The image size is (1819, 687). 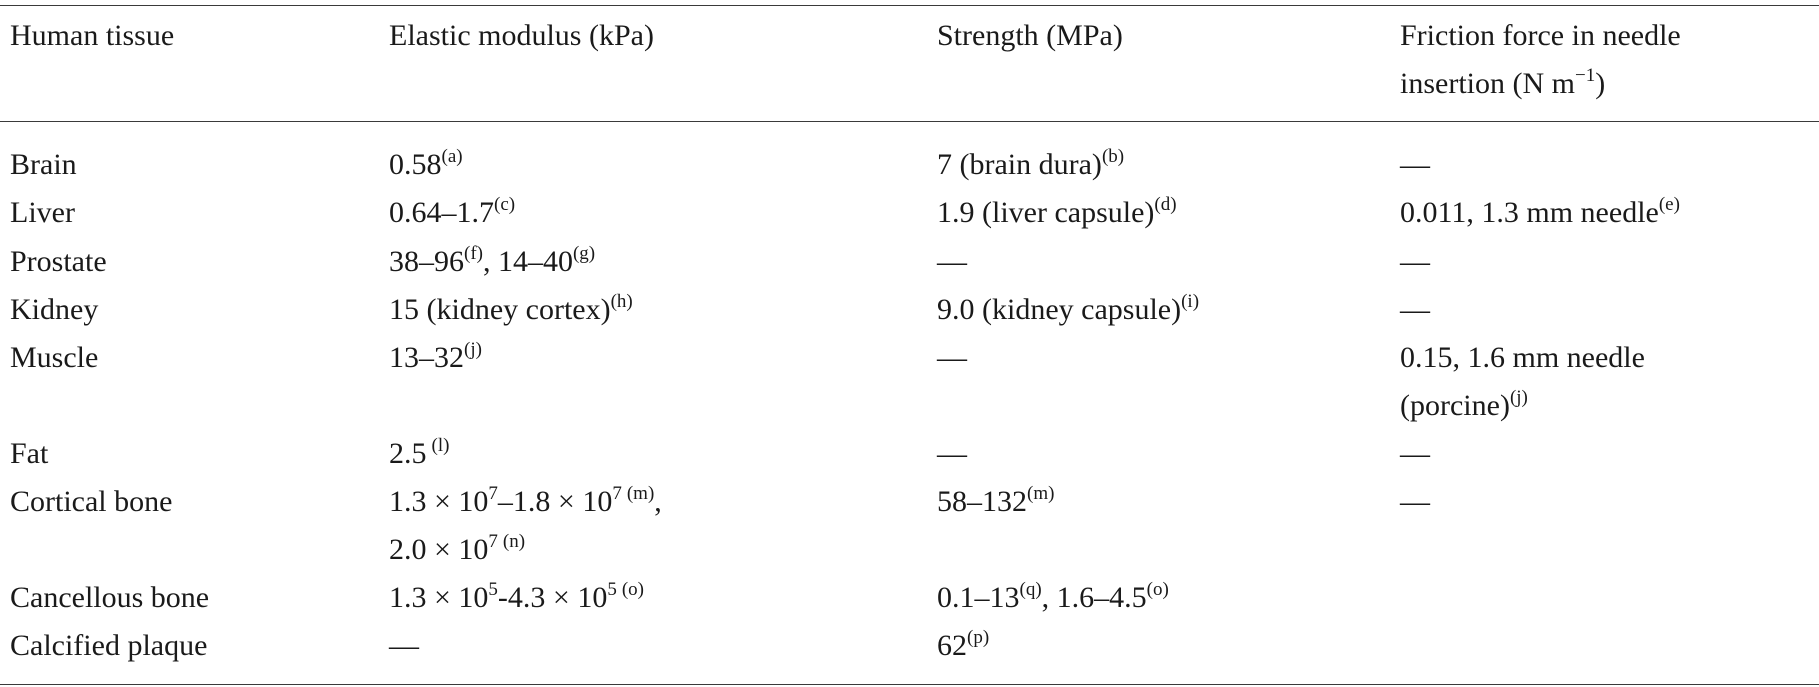 What do you see at coordinates (54, 309) in the screenshot?
I see `row-tissue: Kidney` at bounding box center [54, 309].